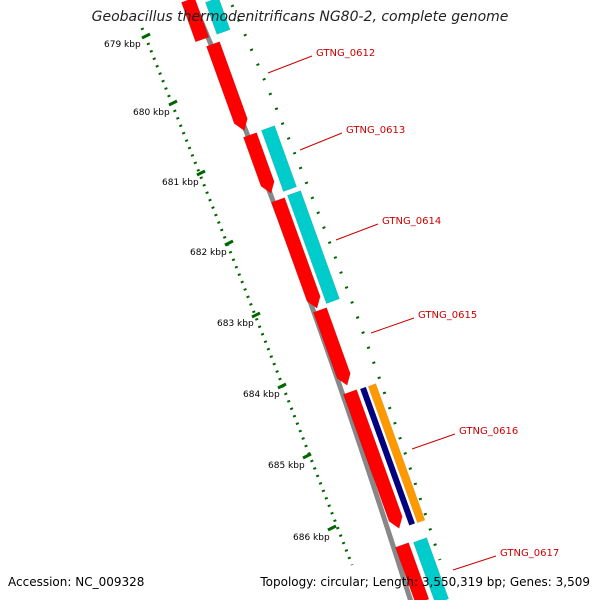 This screenshot has width=600, height=605. I want to click on gene-label: GTNG_0613, so click(375, 130).